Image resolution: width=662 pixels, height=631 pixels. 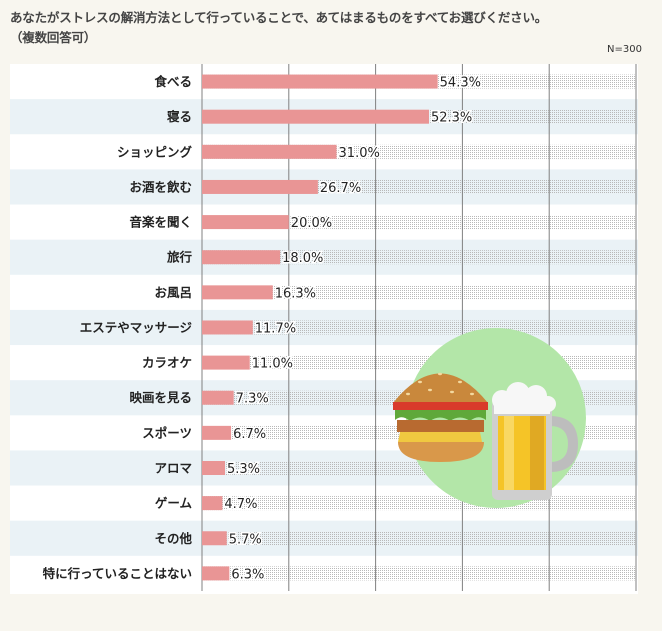 What do you see at coordinates (252, 399) in the screenshot?
I see `value-label: 7.3%` at bounding box center [252, 399].